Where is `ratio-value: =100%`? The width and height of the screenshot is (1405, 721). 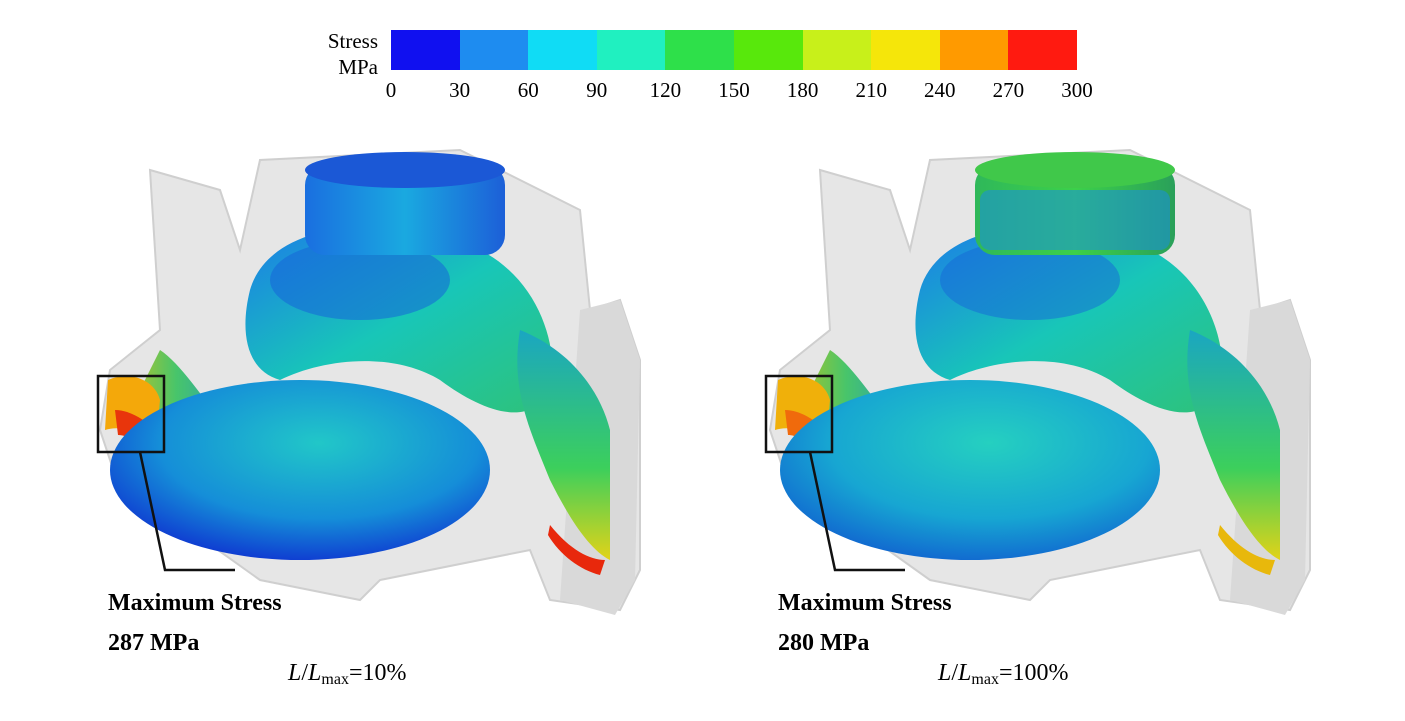
ratio-value: =100% is located at coordinates (1033, 673).